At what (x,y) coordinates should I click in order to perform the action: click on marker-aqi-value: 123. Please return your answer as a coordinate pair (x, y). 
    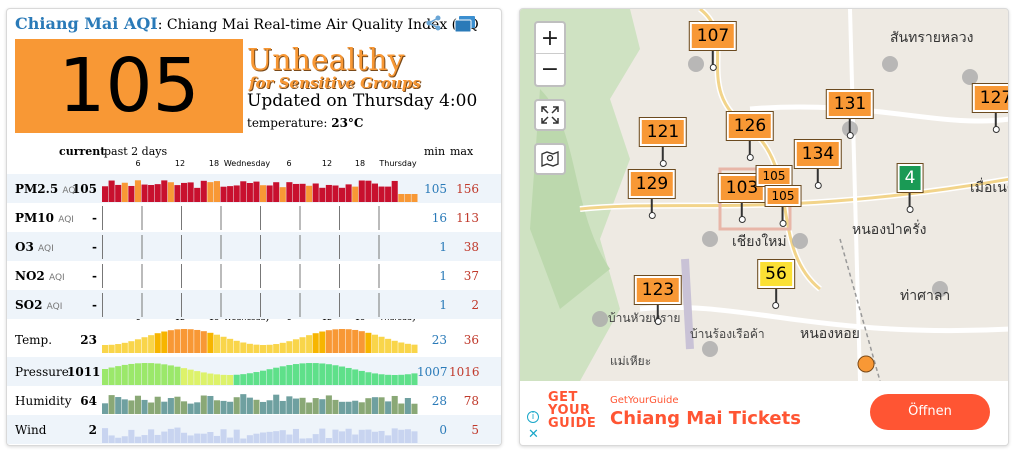
    Looking at the image, I should click on (658, 290).